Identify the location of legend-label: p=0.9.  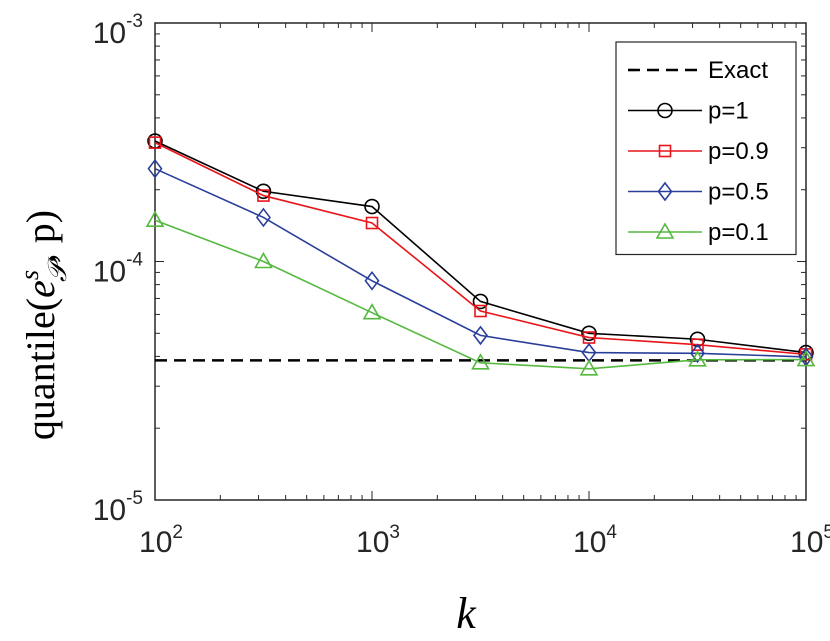
(738, 151).